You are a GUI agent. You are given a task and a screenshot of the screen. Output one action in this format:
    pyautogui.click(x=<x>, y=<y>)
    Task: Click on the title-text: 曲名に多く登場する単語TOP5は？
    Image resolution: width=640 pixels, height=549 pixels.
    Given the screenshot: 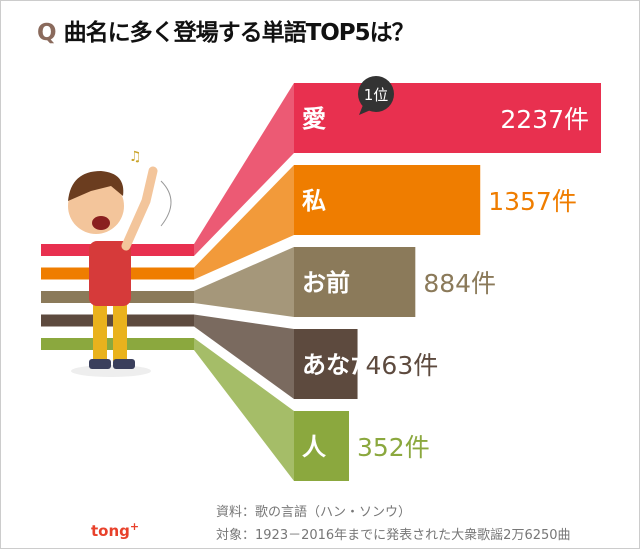 What is the action you would take?
    pyautogui.click(x=239, y=33)
    